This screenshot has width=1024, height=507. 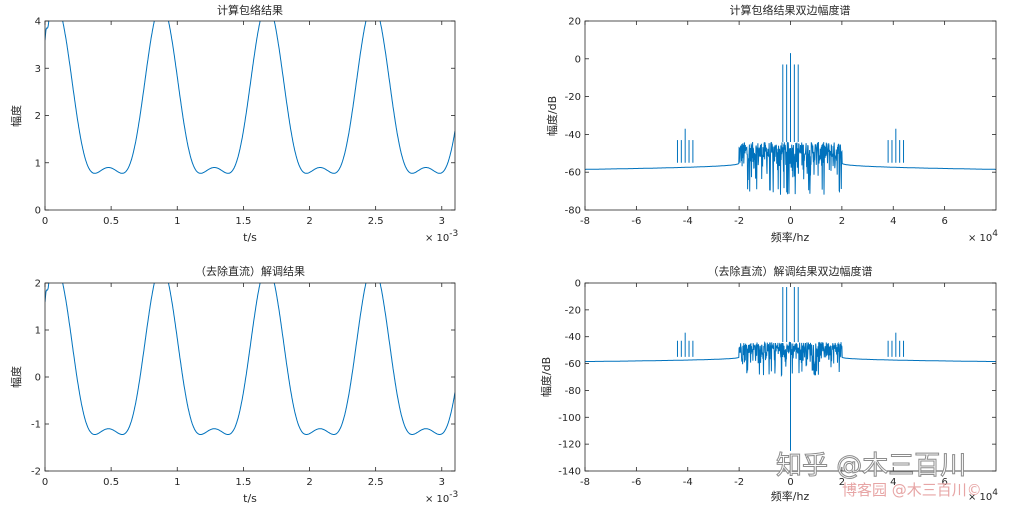 I want to click on envelope-spectrum-xlabel: 频率/hz, so click(x=790, y=237).